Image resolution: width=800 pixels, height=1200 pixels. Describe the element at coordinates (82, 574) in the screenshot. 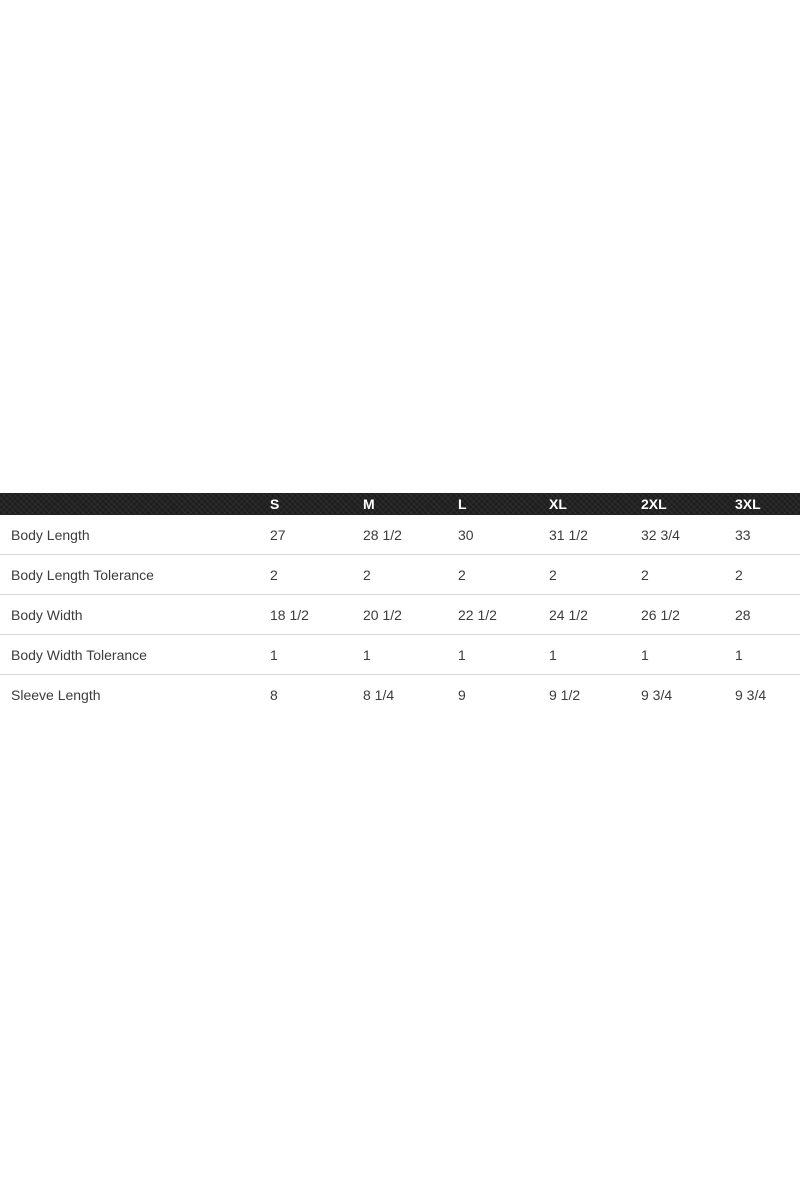

I see `row-label: Body Length Tolerance` at that location.